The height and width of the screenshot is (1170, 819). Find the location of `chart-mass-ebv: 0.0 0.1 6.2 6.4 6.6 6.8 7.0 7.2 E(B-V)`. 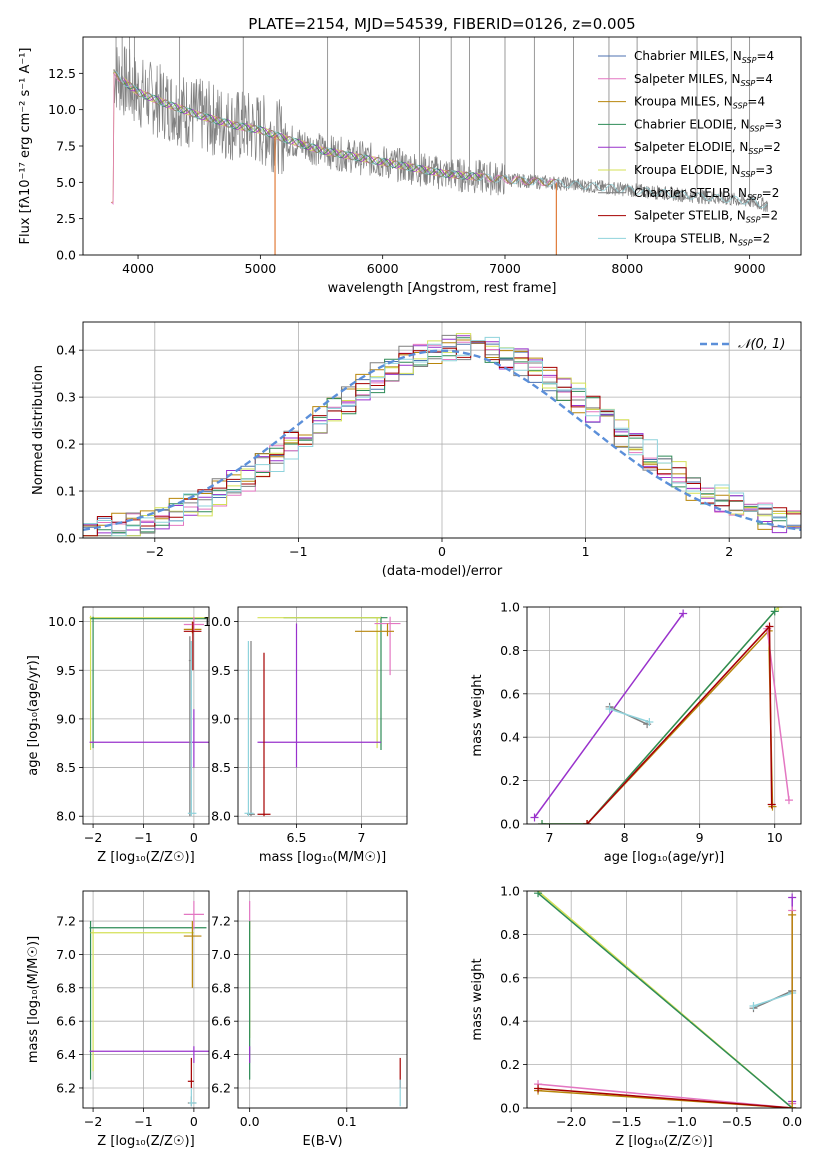

chart-mass-ebv: 0.0 0.1 6.2 6.4 6.6 6.8 7.0 7.2 E(B-V) is located at coordinates (309, 1019).